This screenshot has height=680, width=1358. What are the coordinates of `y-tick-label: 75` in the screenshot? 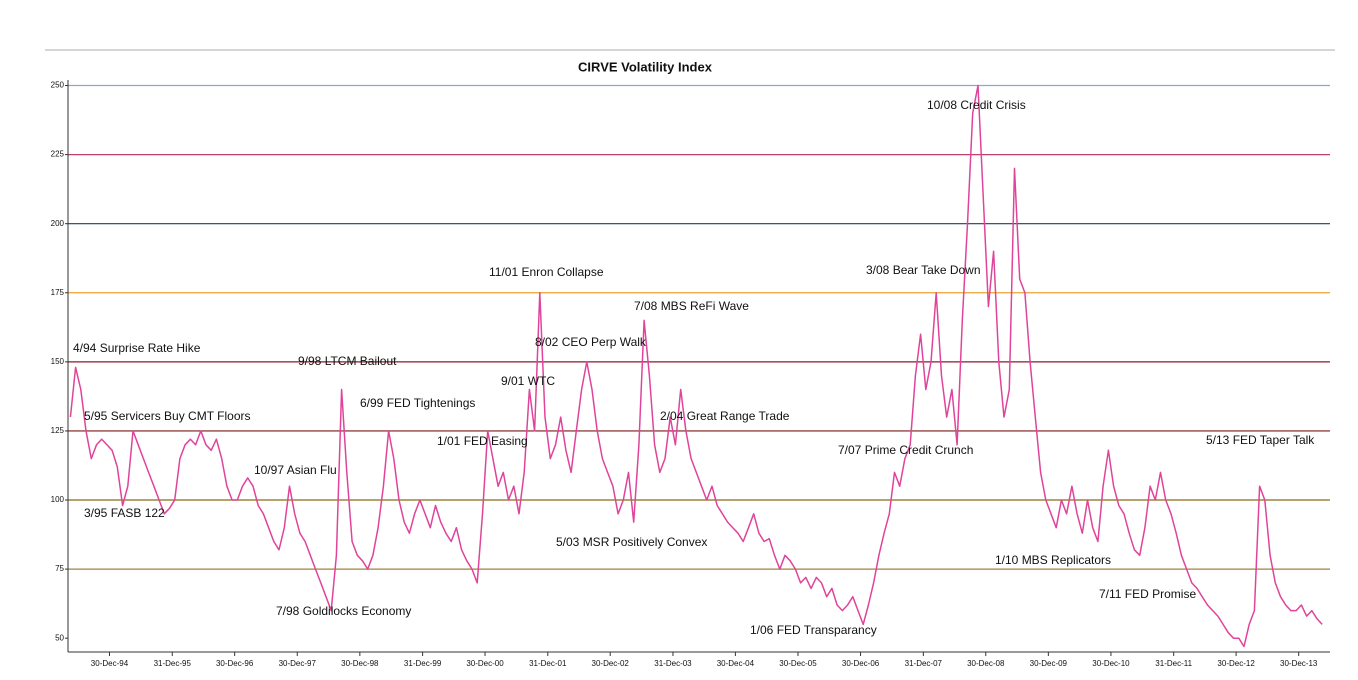 It's located at (59, 568).